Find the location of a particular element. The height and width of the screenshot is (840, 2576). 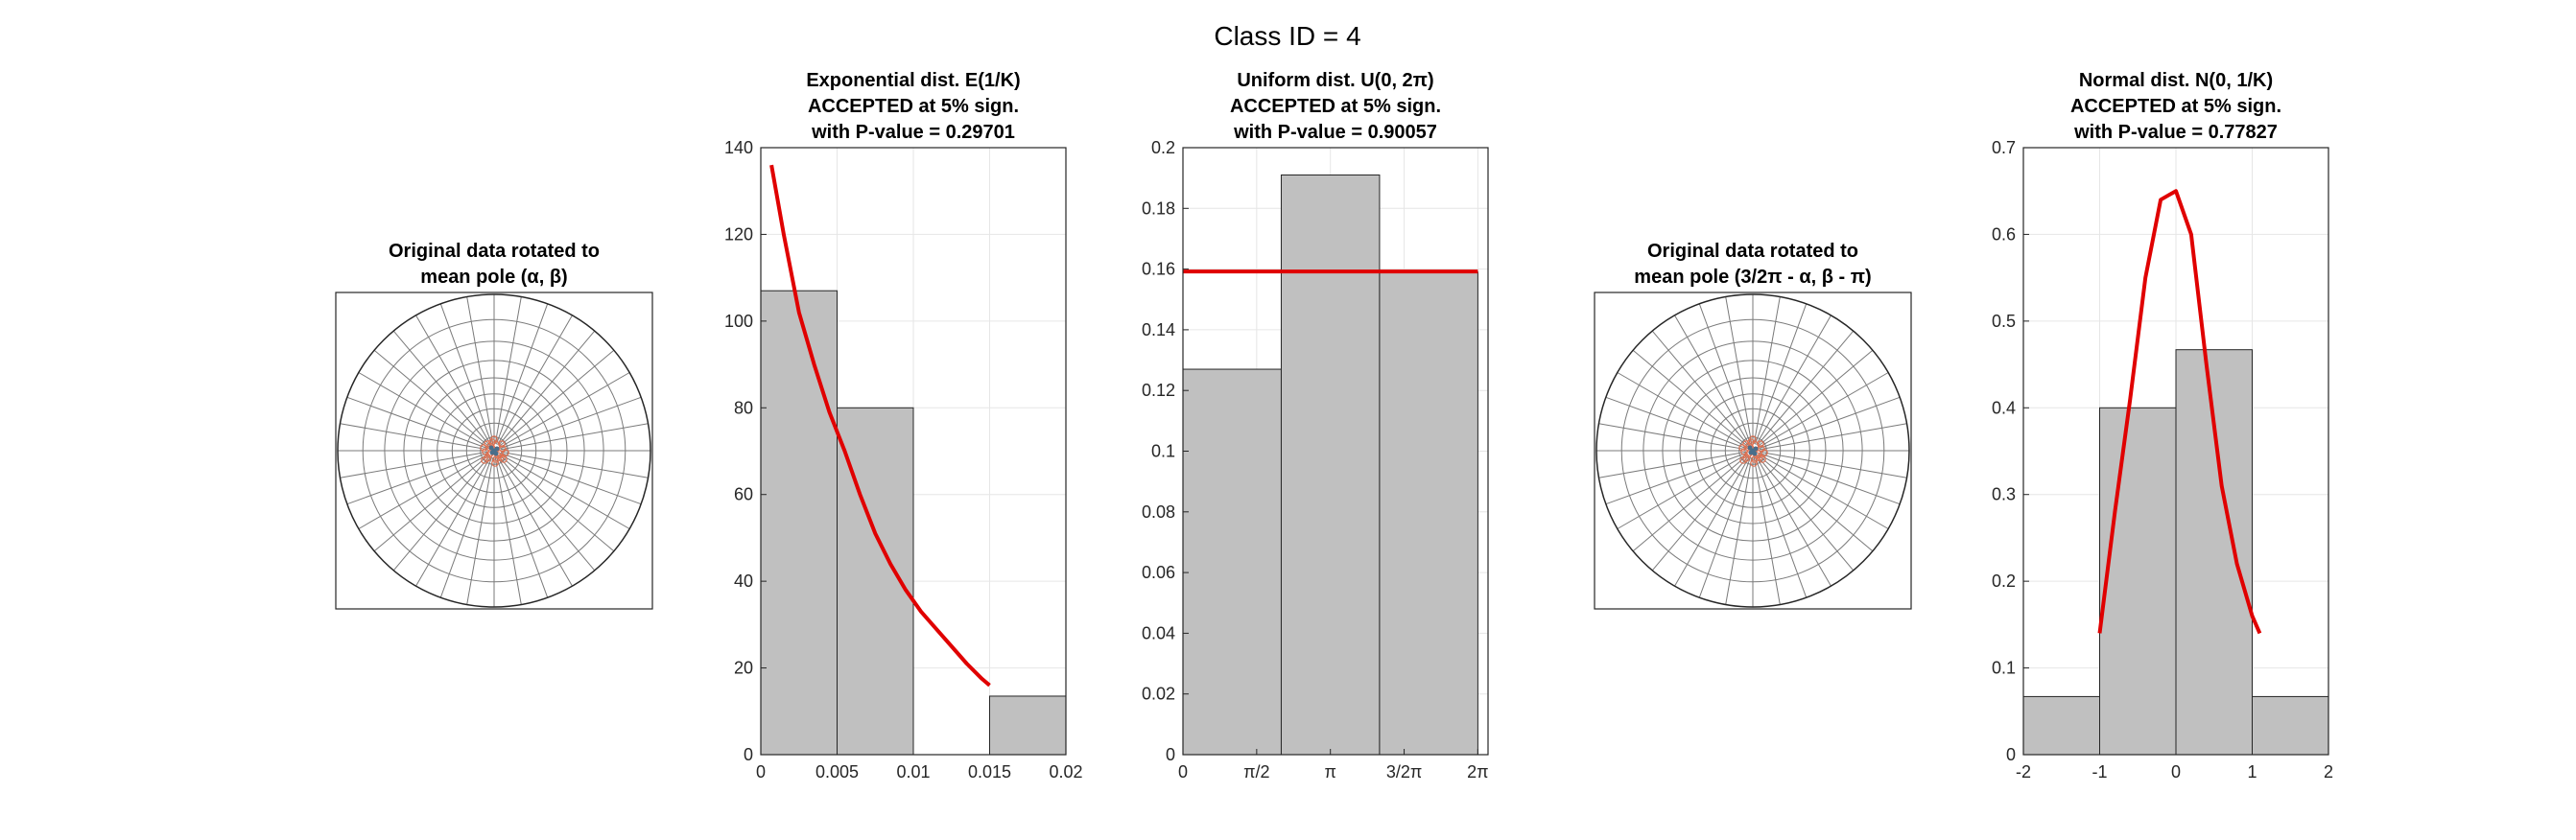

y-tick-label: 40 is located at coordinates (744, 581).